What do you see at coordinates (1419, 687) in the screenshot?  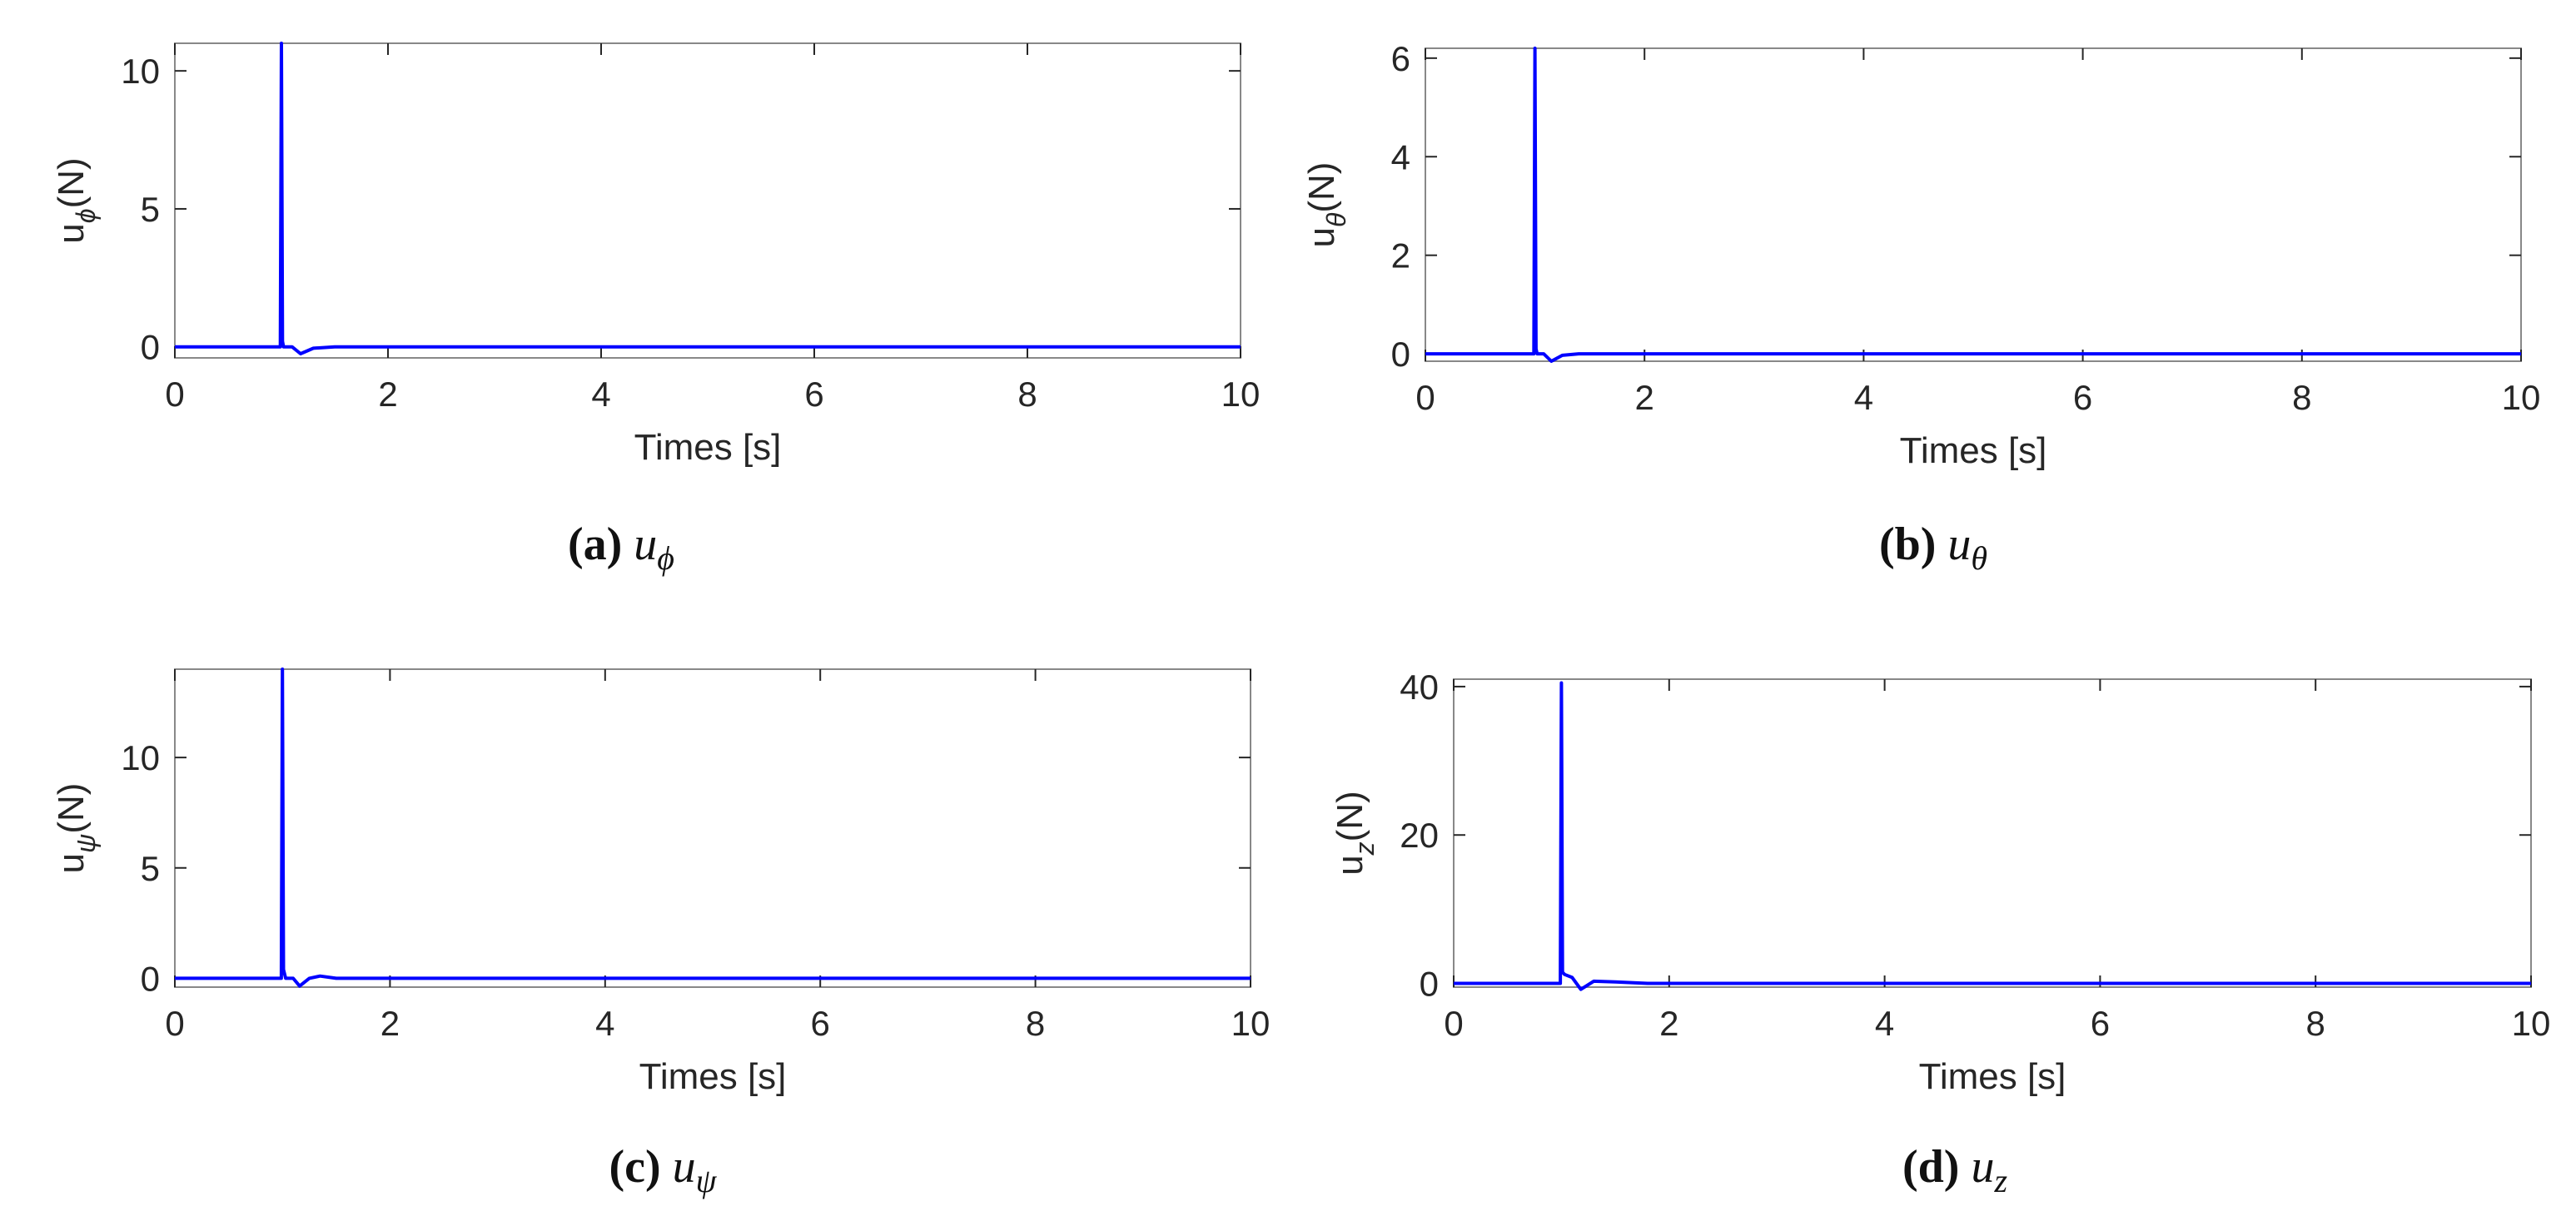 I see `y-tick-label: 40` at bounding box center [1419, 687].